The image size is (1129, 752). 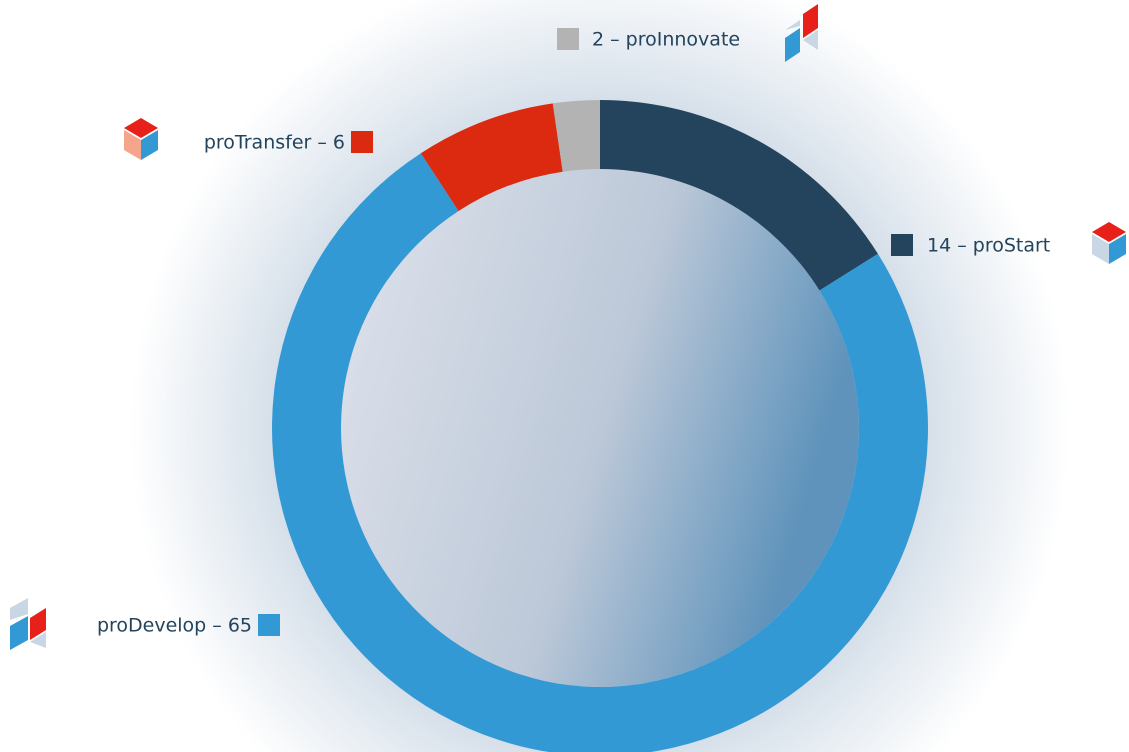 I want to click on data-label: proTransfer – 6, so click(x=274, y=143).